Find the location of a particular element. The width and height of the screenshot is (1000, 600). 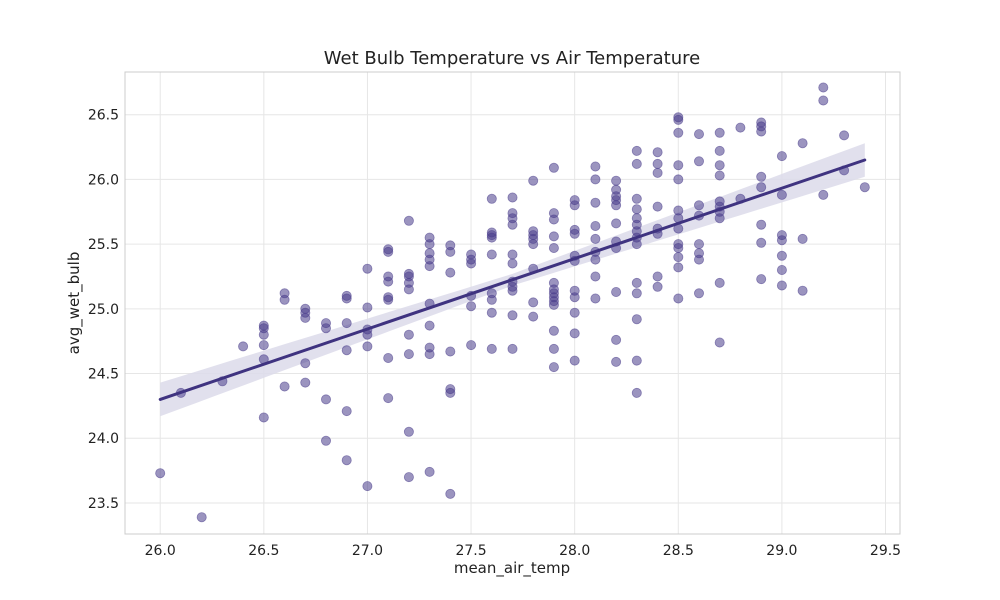

x-tick-label: 26.5 is located at coordinates (263, 551).